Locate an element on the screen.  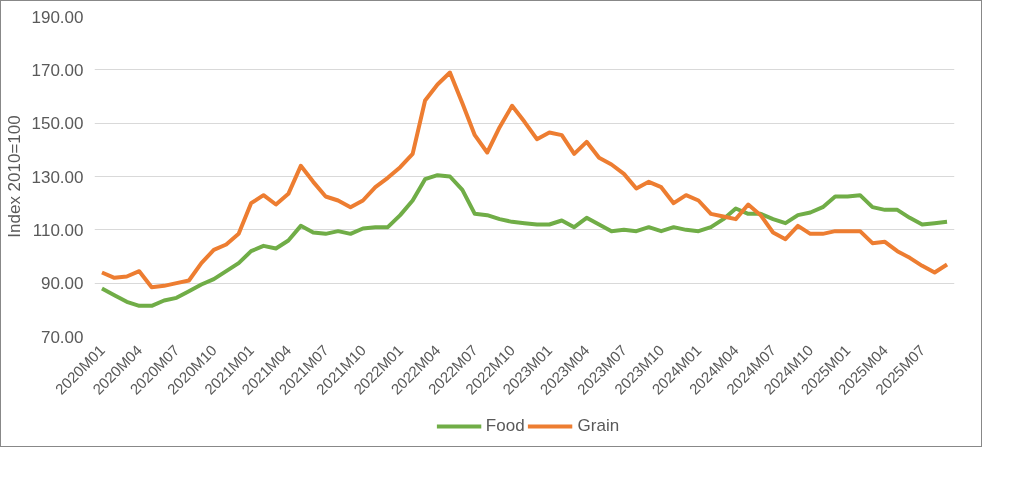
y-tick-label: 130.00 is located at coordinates (57, 177).